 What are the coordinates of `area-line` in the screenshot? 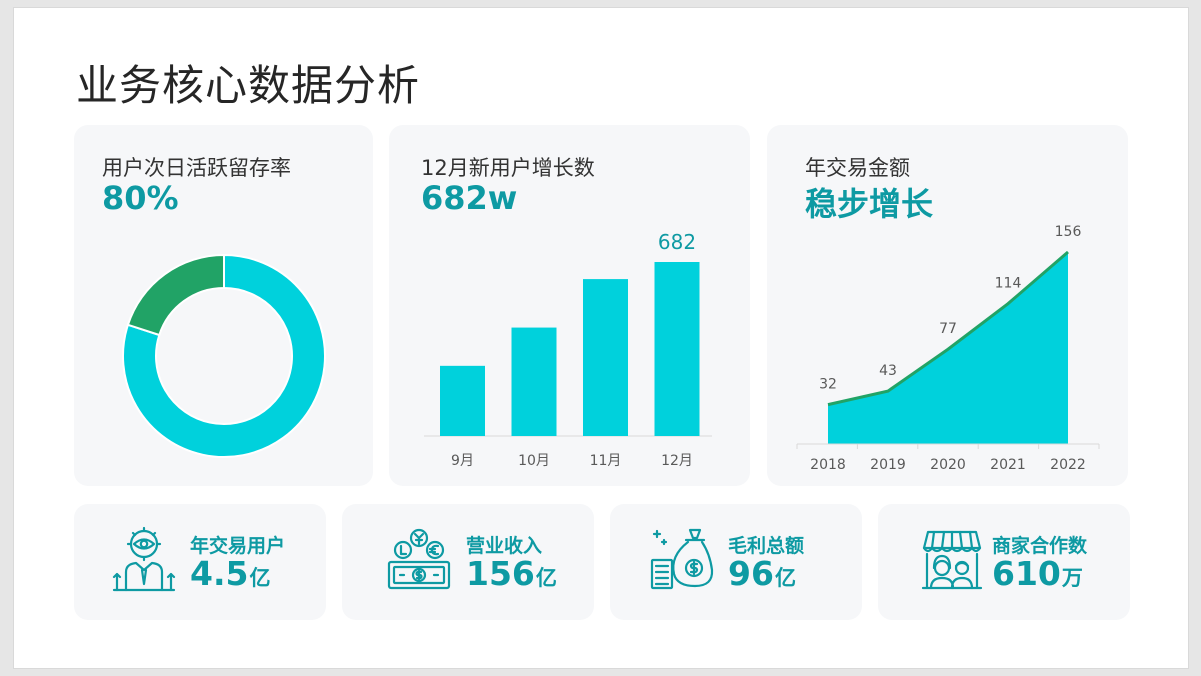 It's located at (948, 328).